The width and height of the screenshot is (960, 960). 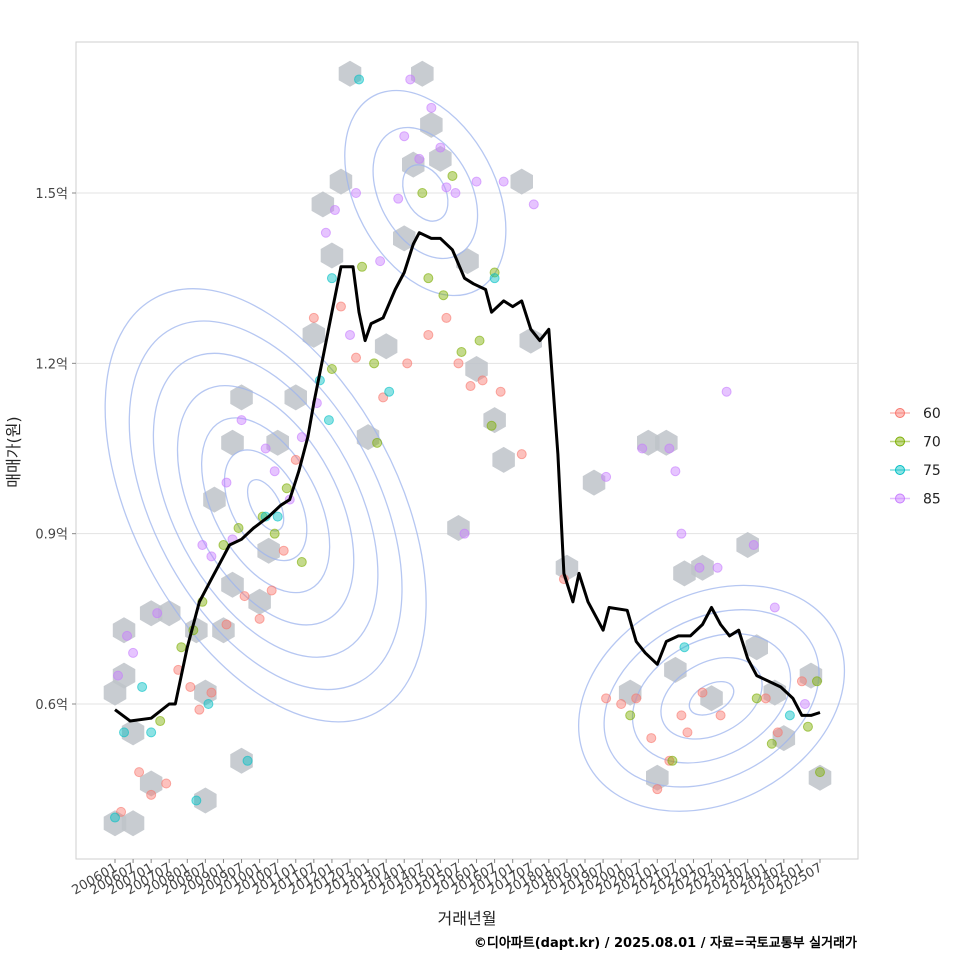 What do you see at coordinates (51, 194) in the screenshot?
I see `y-tick-label: 1.5억` at bounding box center [51, 194].